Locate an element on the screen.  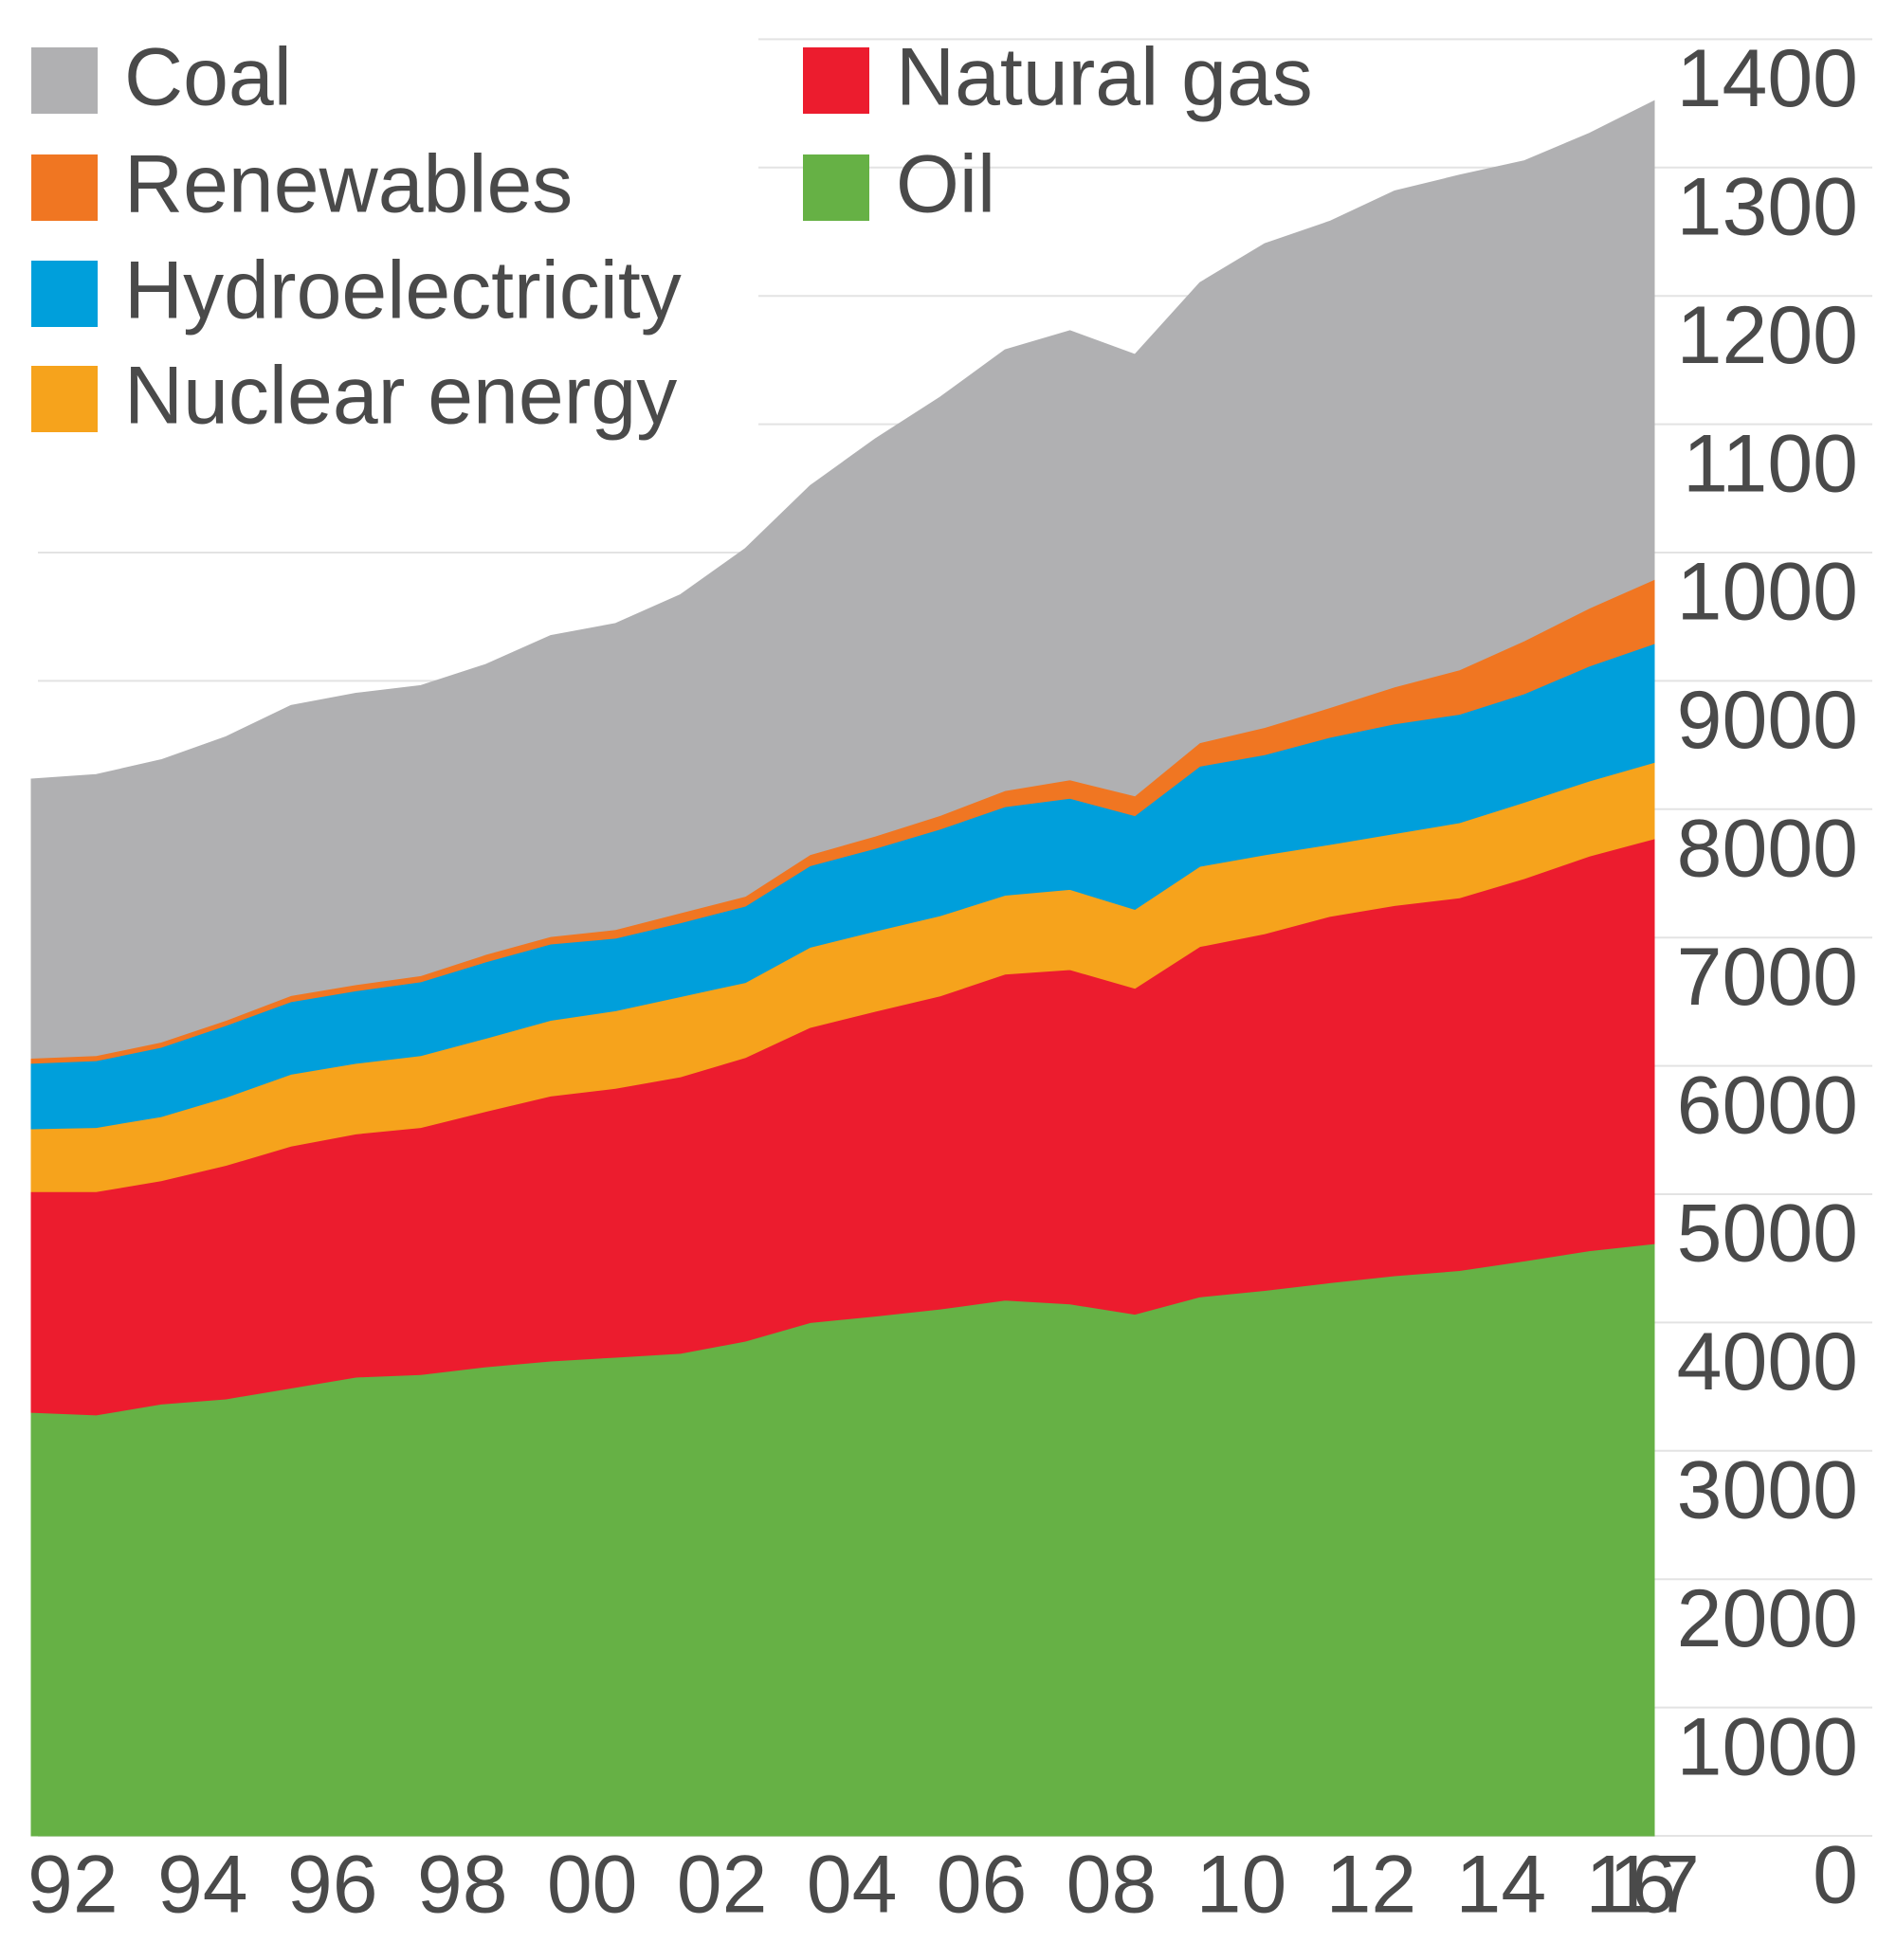
x-tick-label: 96 is located at coordinates (332, 1885).